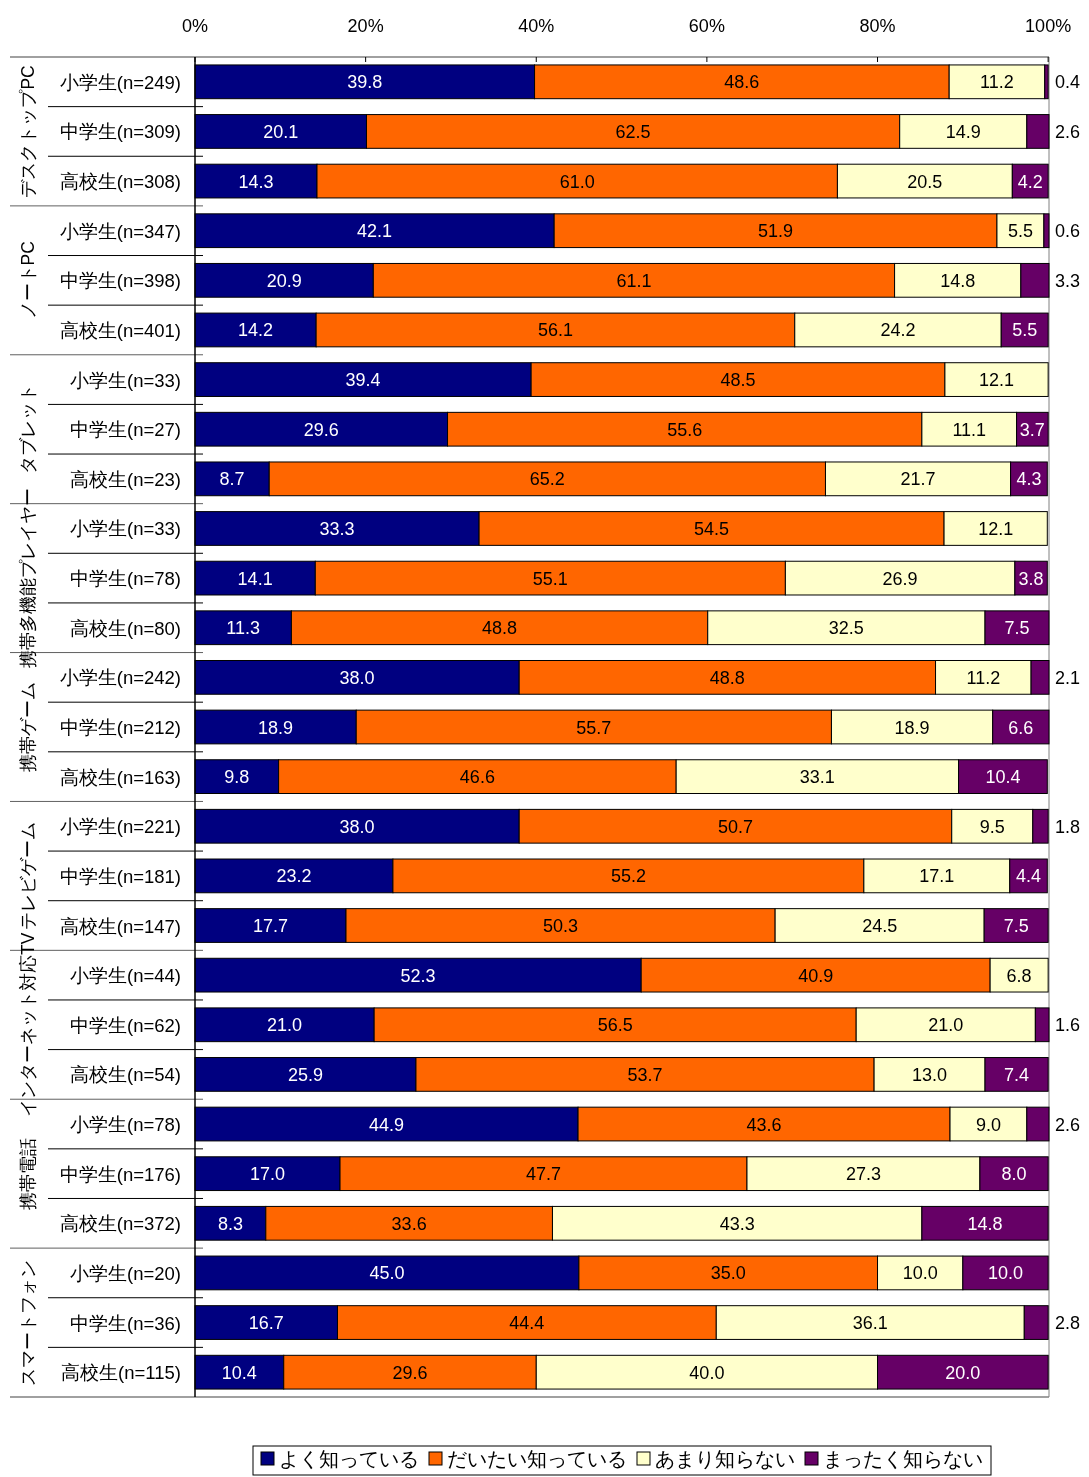  Describe the element at coordinates (985, 1223) in the screenshot. I see `data-label: 14.8` at that location.